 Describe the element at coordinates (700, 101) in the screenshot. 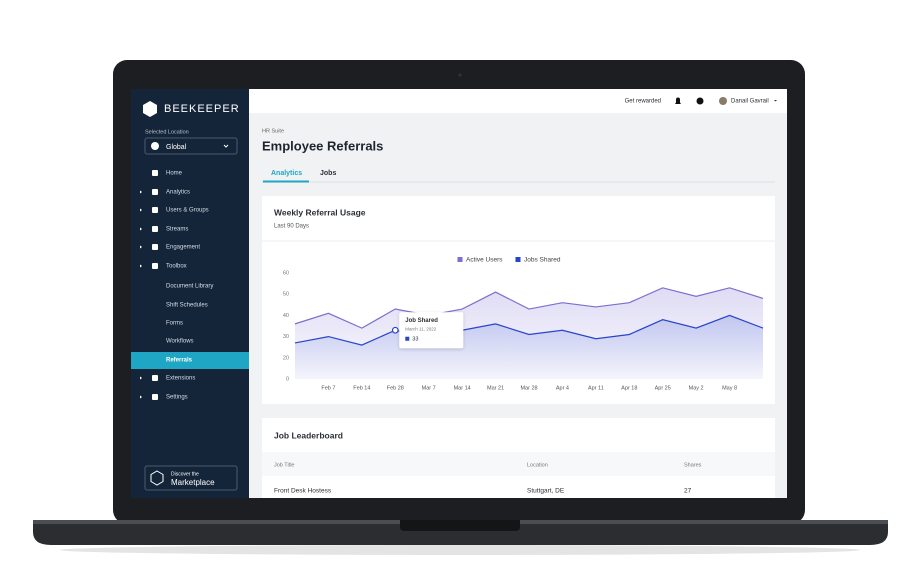

I see `help-icon` at that location.